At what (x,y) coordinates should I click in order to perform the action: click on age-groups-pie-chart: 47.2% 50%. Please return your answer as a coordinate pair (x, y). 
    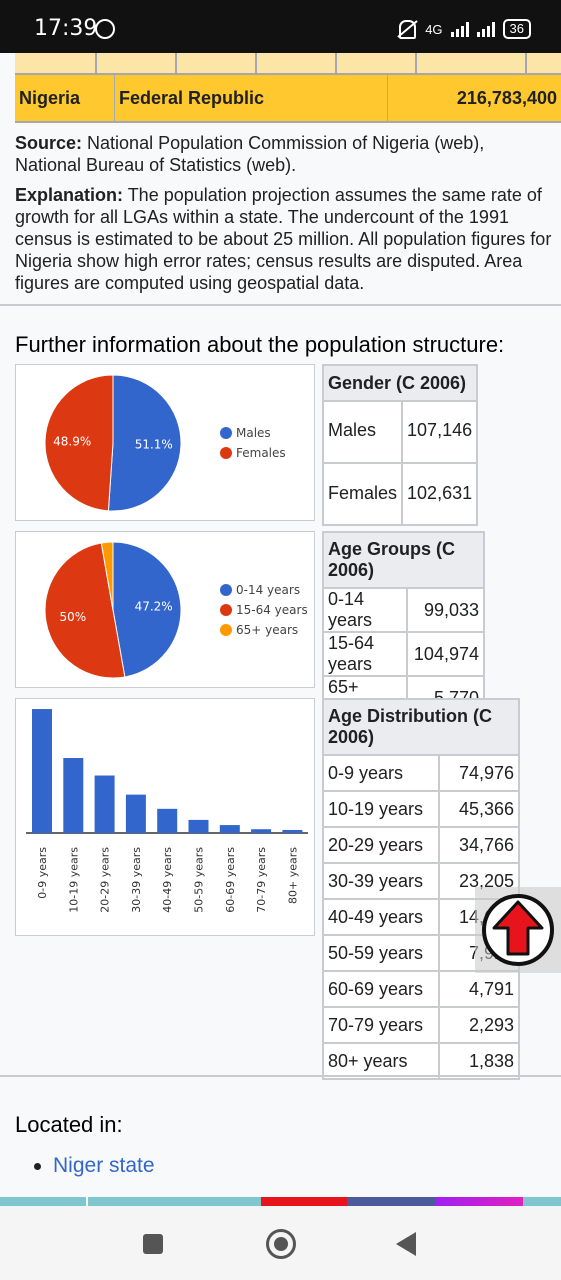
    Looking at the image, I should click on (113, 610).